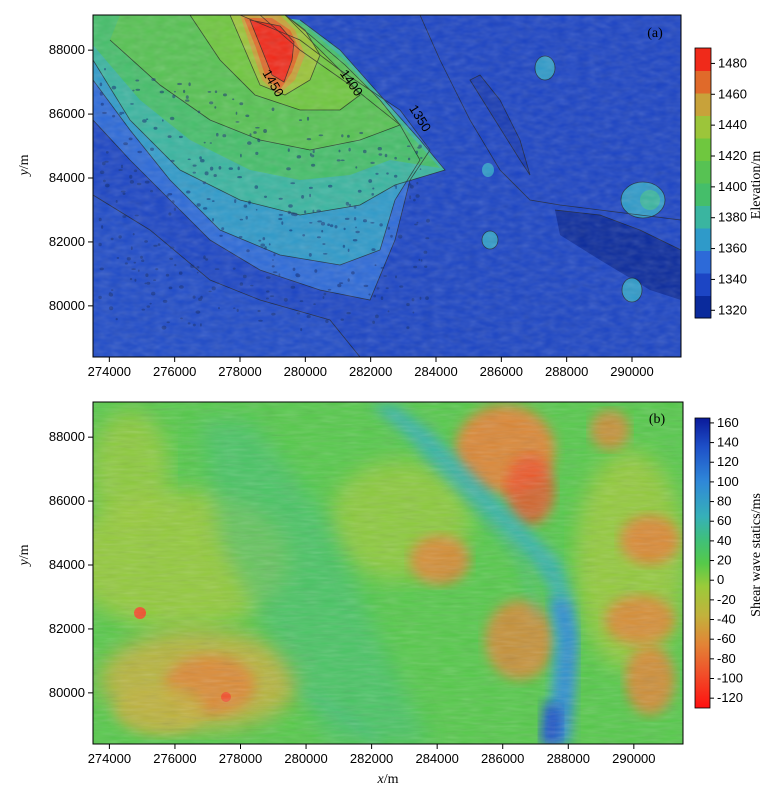  What do you see at coordinates (732, 248) in the screenshot?
I see `colorbar-tick-label: 1360` at bounding box center [732, 248].